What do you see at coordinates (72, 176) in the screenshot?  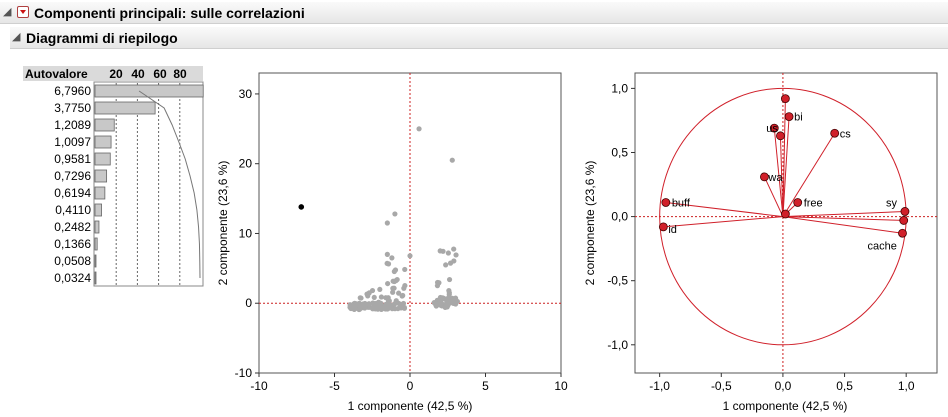 I see `eigenvalue-cell: 0,7296` at bounding box center [72, 176].